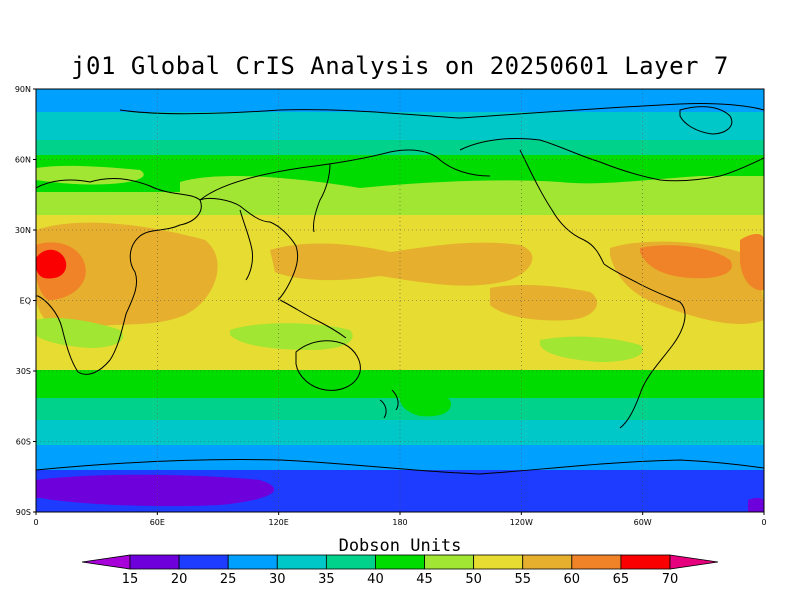  I want to click on lat-tick-label: EQ, so click(25, 301).